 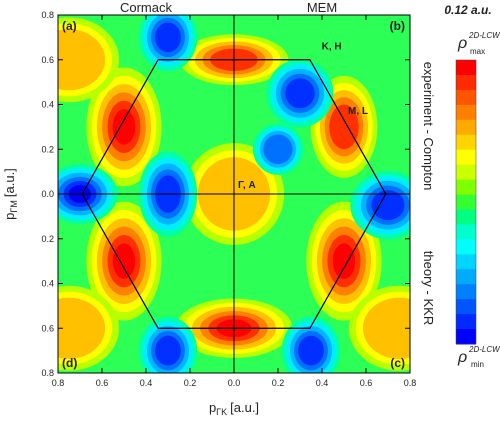 What do you see at coordinates (47, 15) in the screenshot?
I see `y-tick-label-0: 0.8` at bounding box center [47, 15].